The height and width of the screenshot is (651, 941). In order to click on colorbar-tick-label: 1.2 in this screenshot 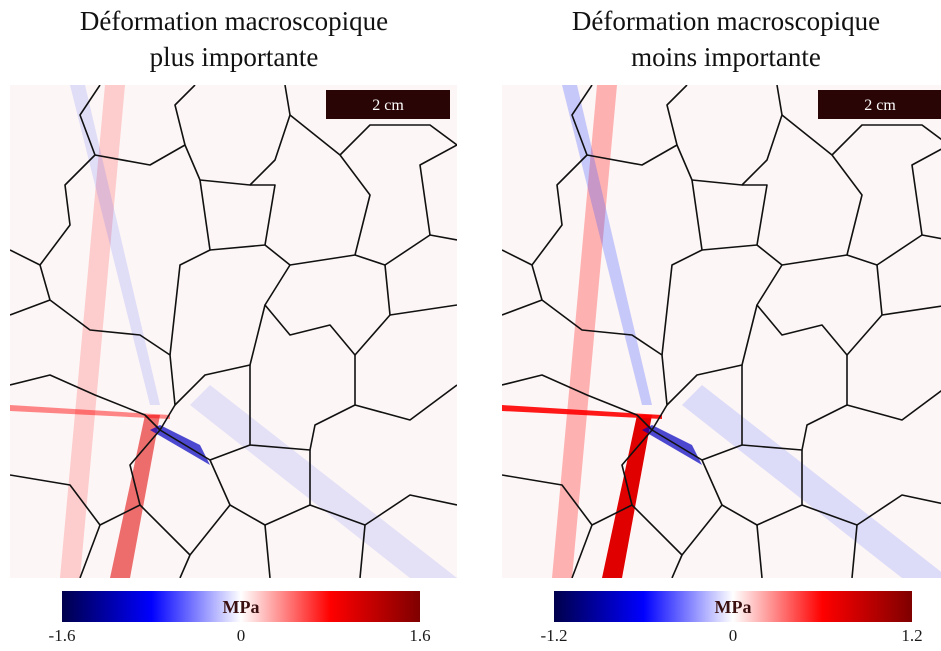, I will do `click(911, 635)`.